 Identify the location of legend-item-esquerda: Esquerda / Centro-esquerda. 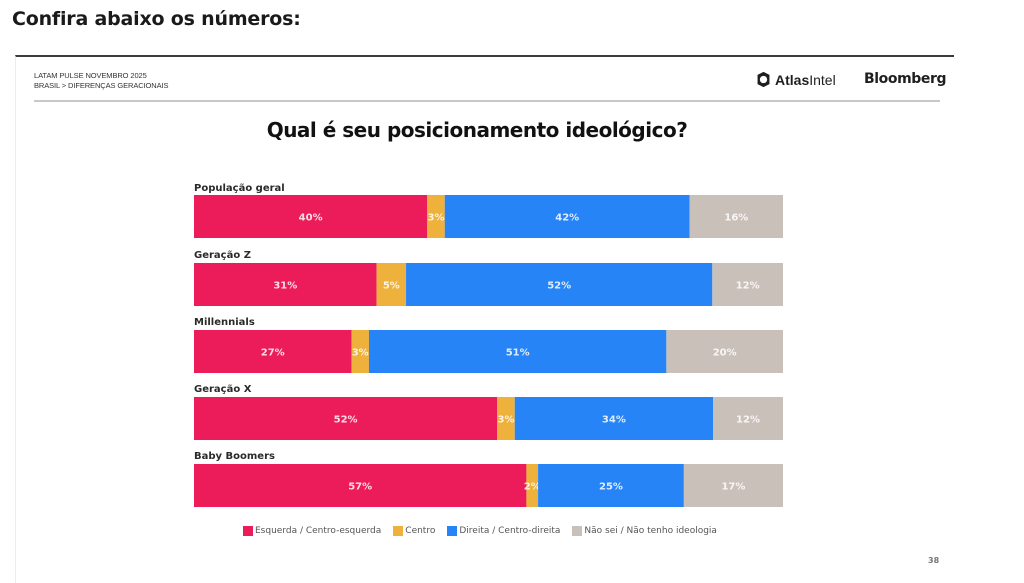
(312, 531).